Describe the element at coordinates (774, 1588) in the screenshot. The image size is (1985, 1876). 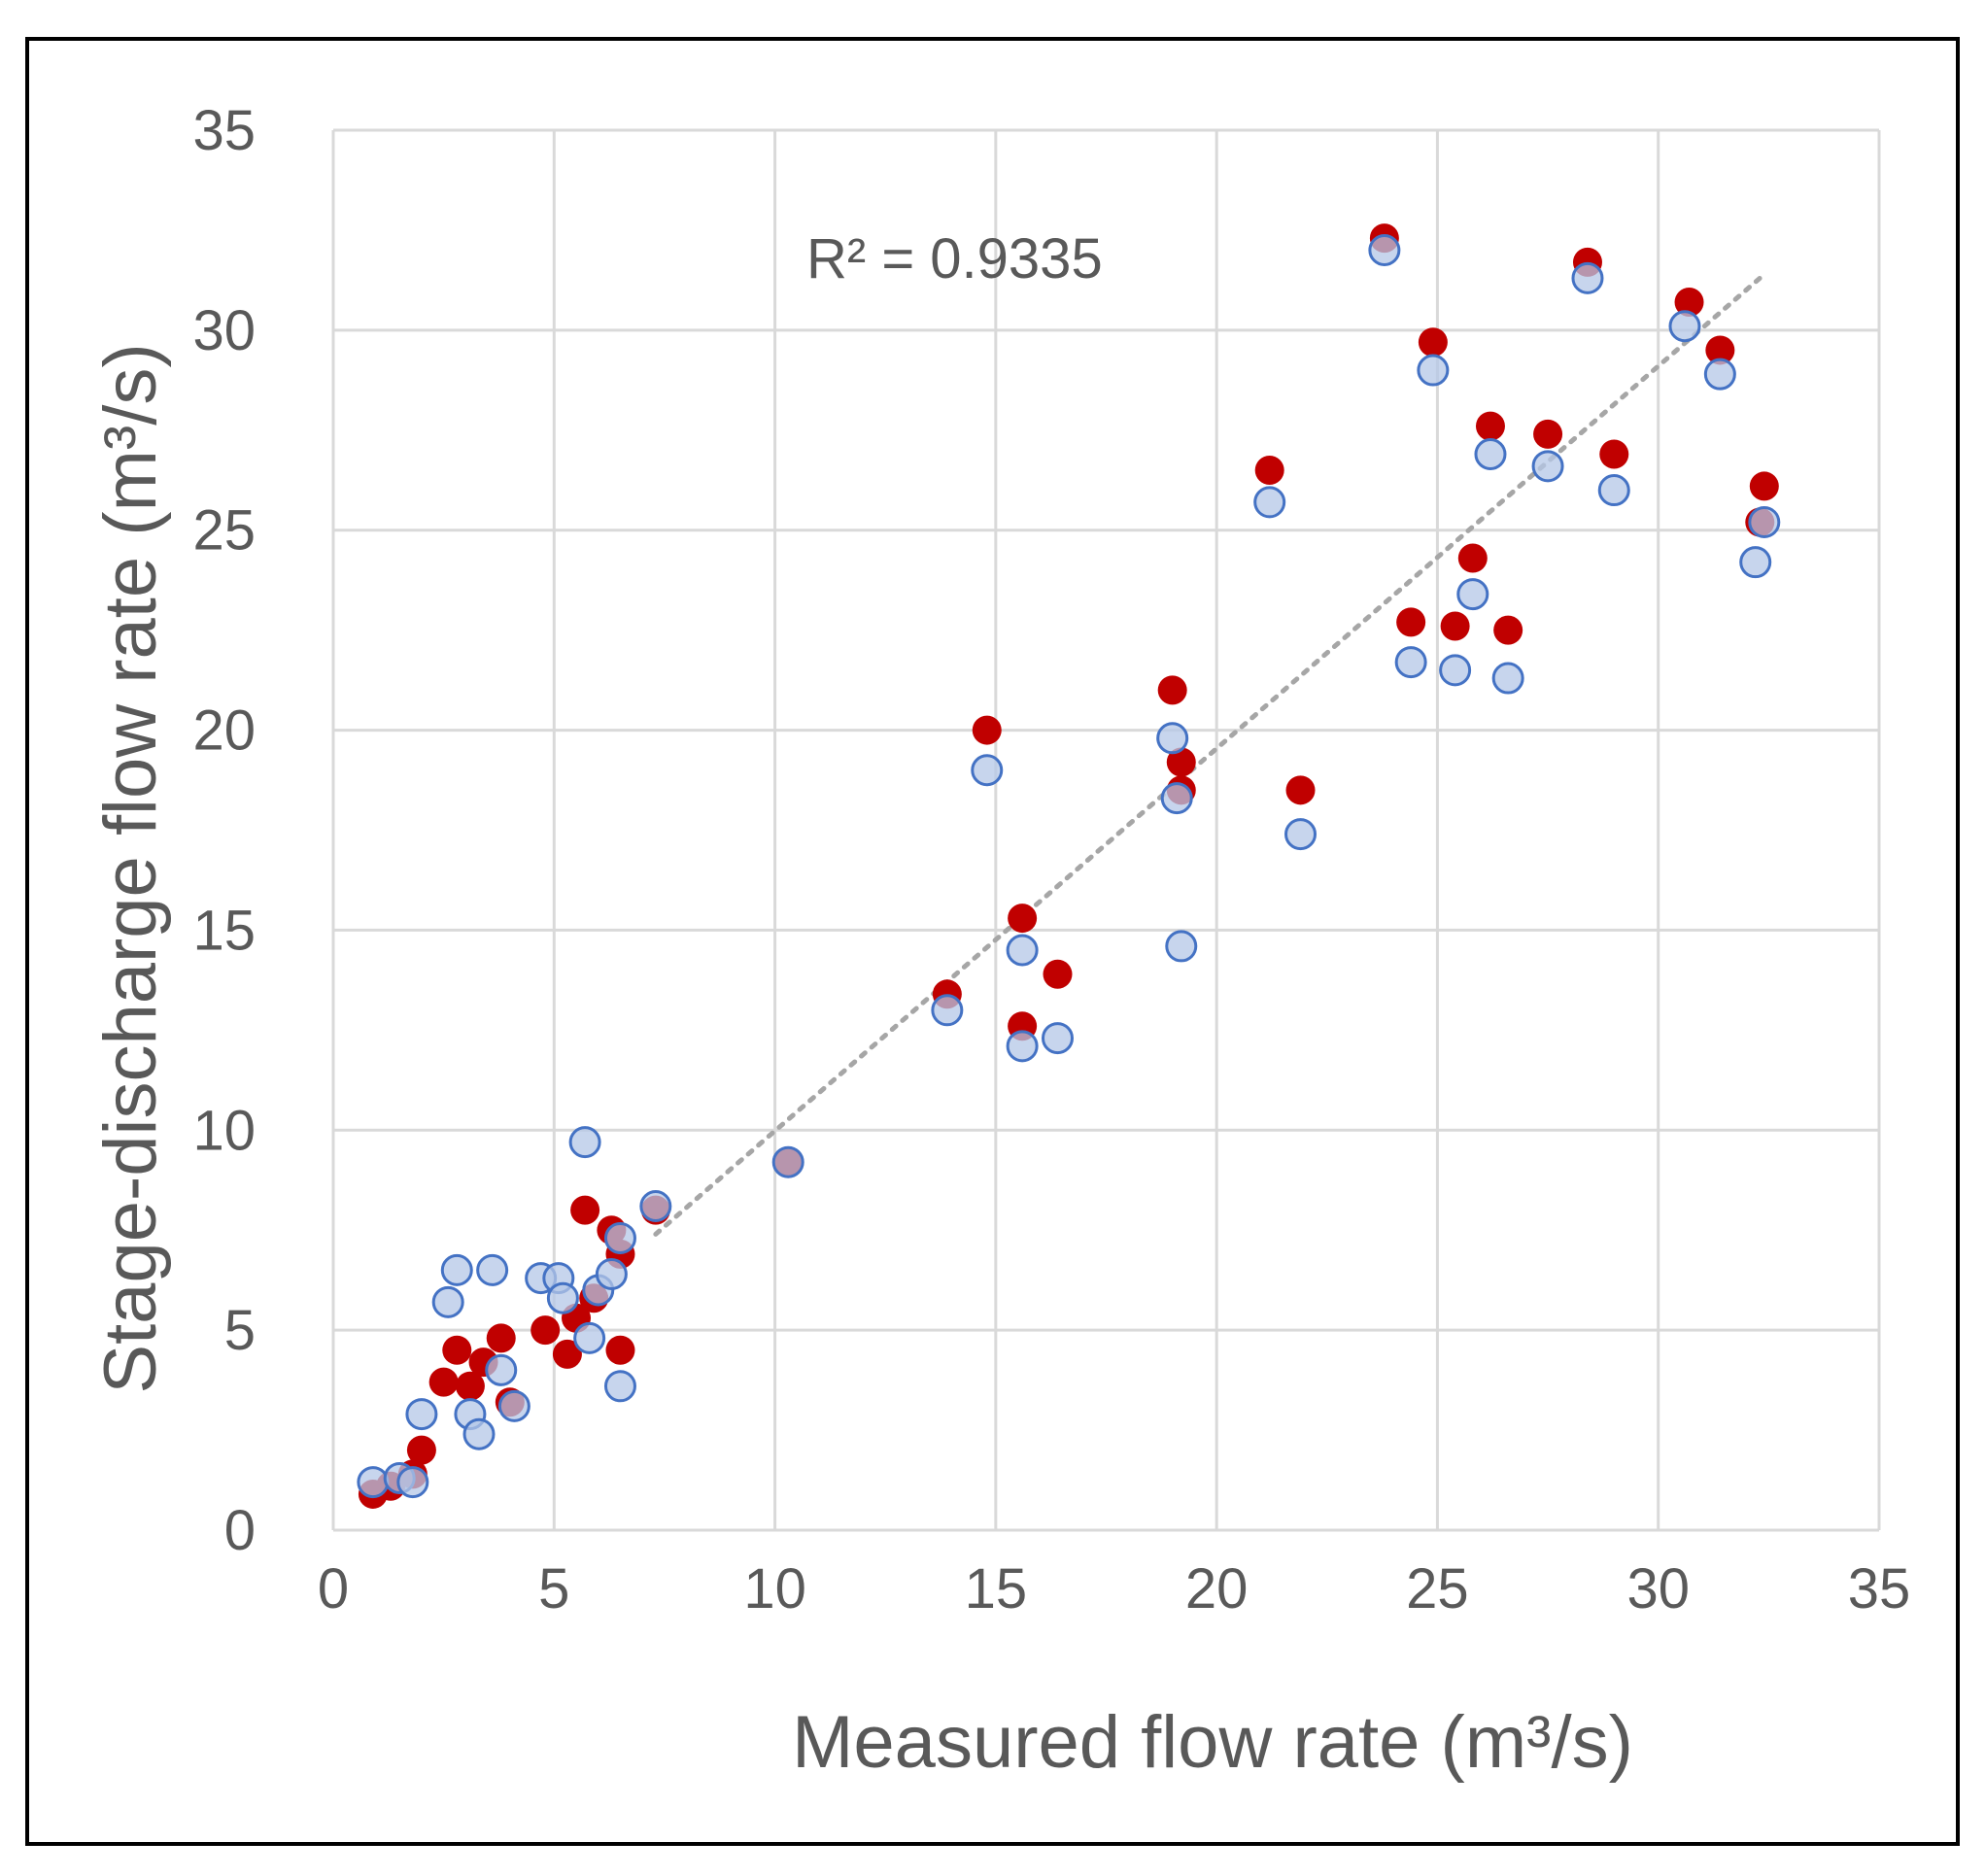
I see `x-tick-label: 10` at that location.